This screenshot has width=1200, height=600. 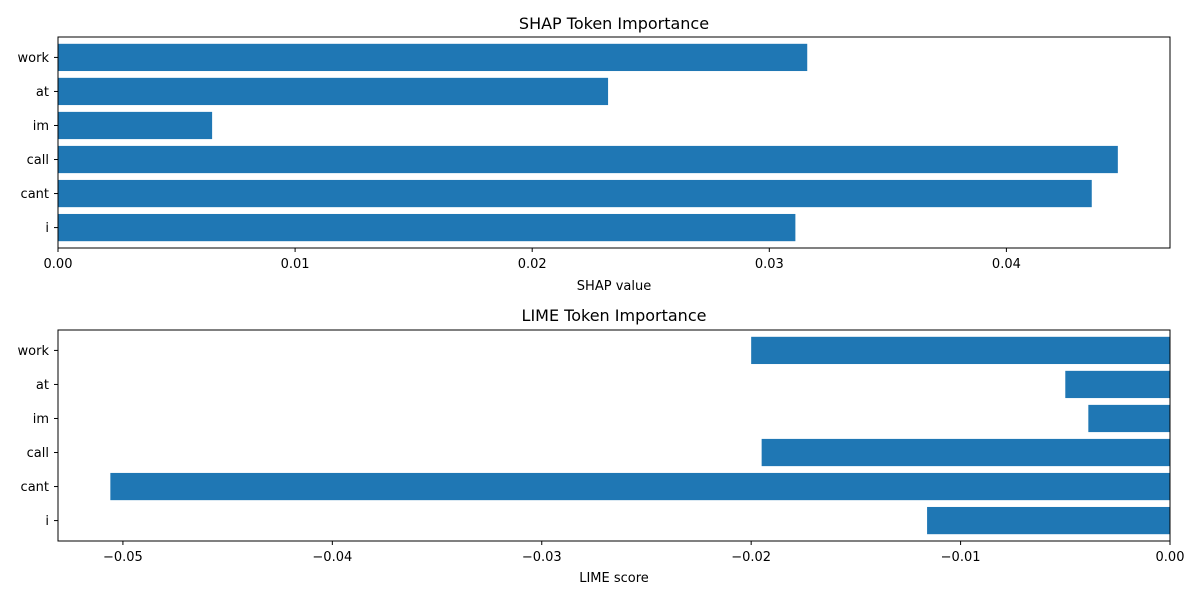 I want to click on shap-bar-call, so click(x=588, y=159).